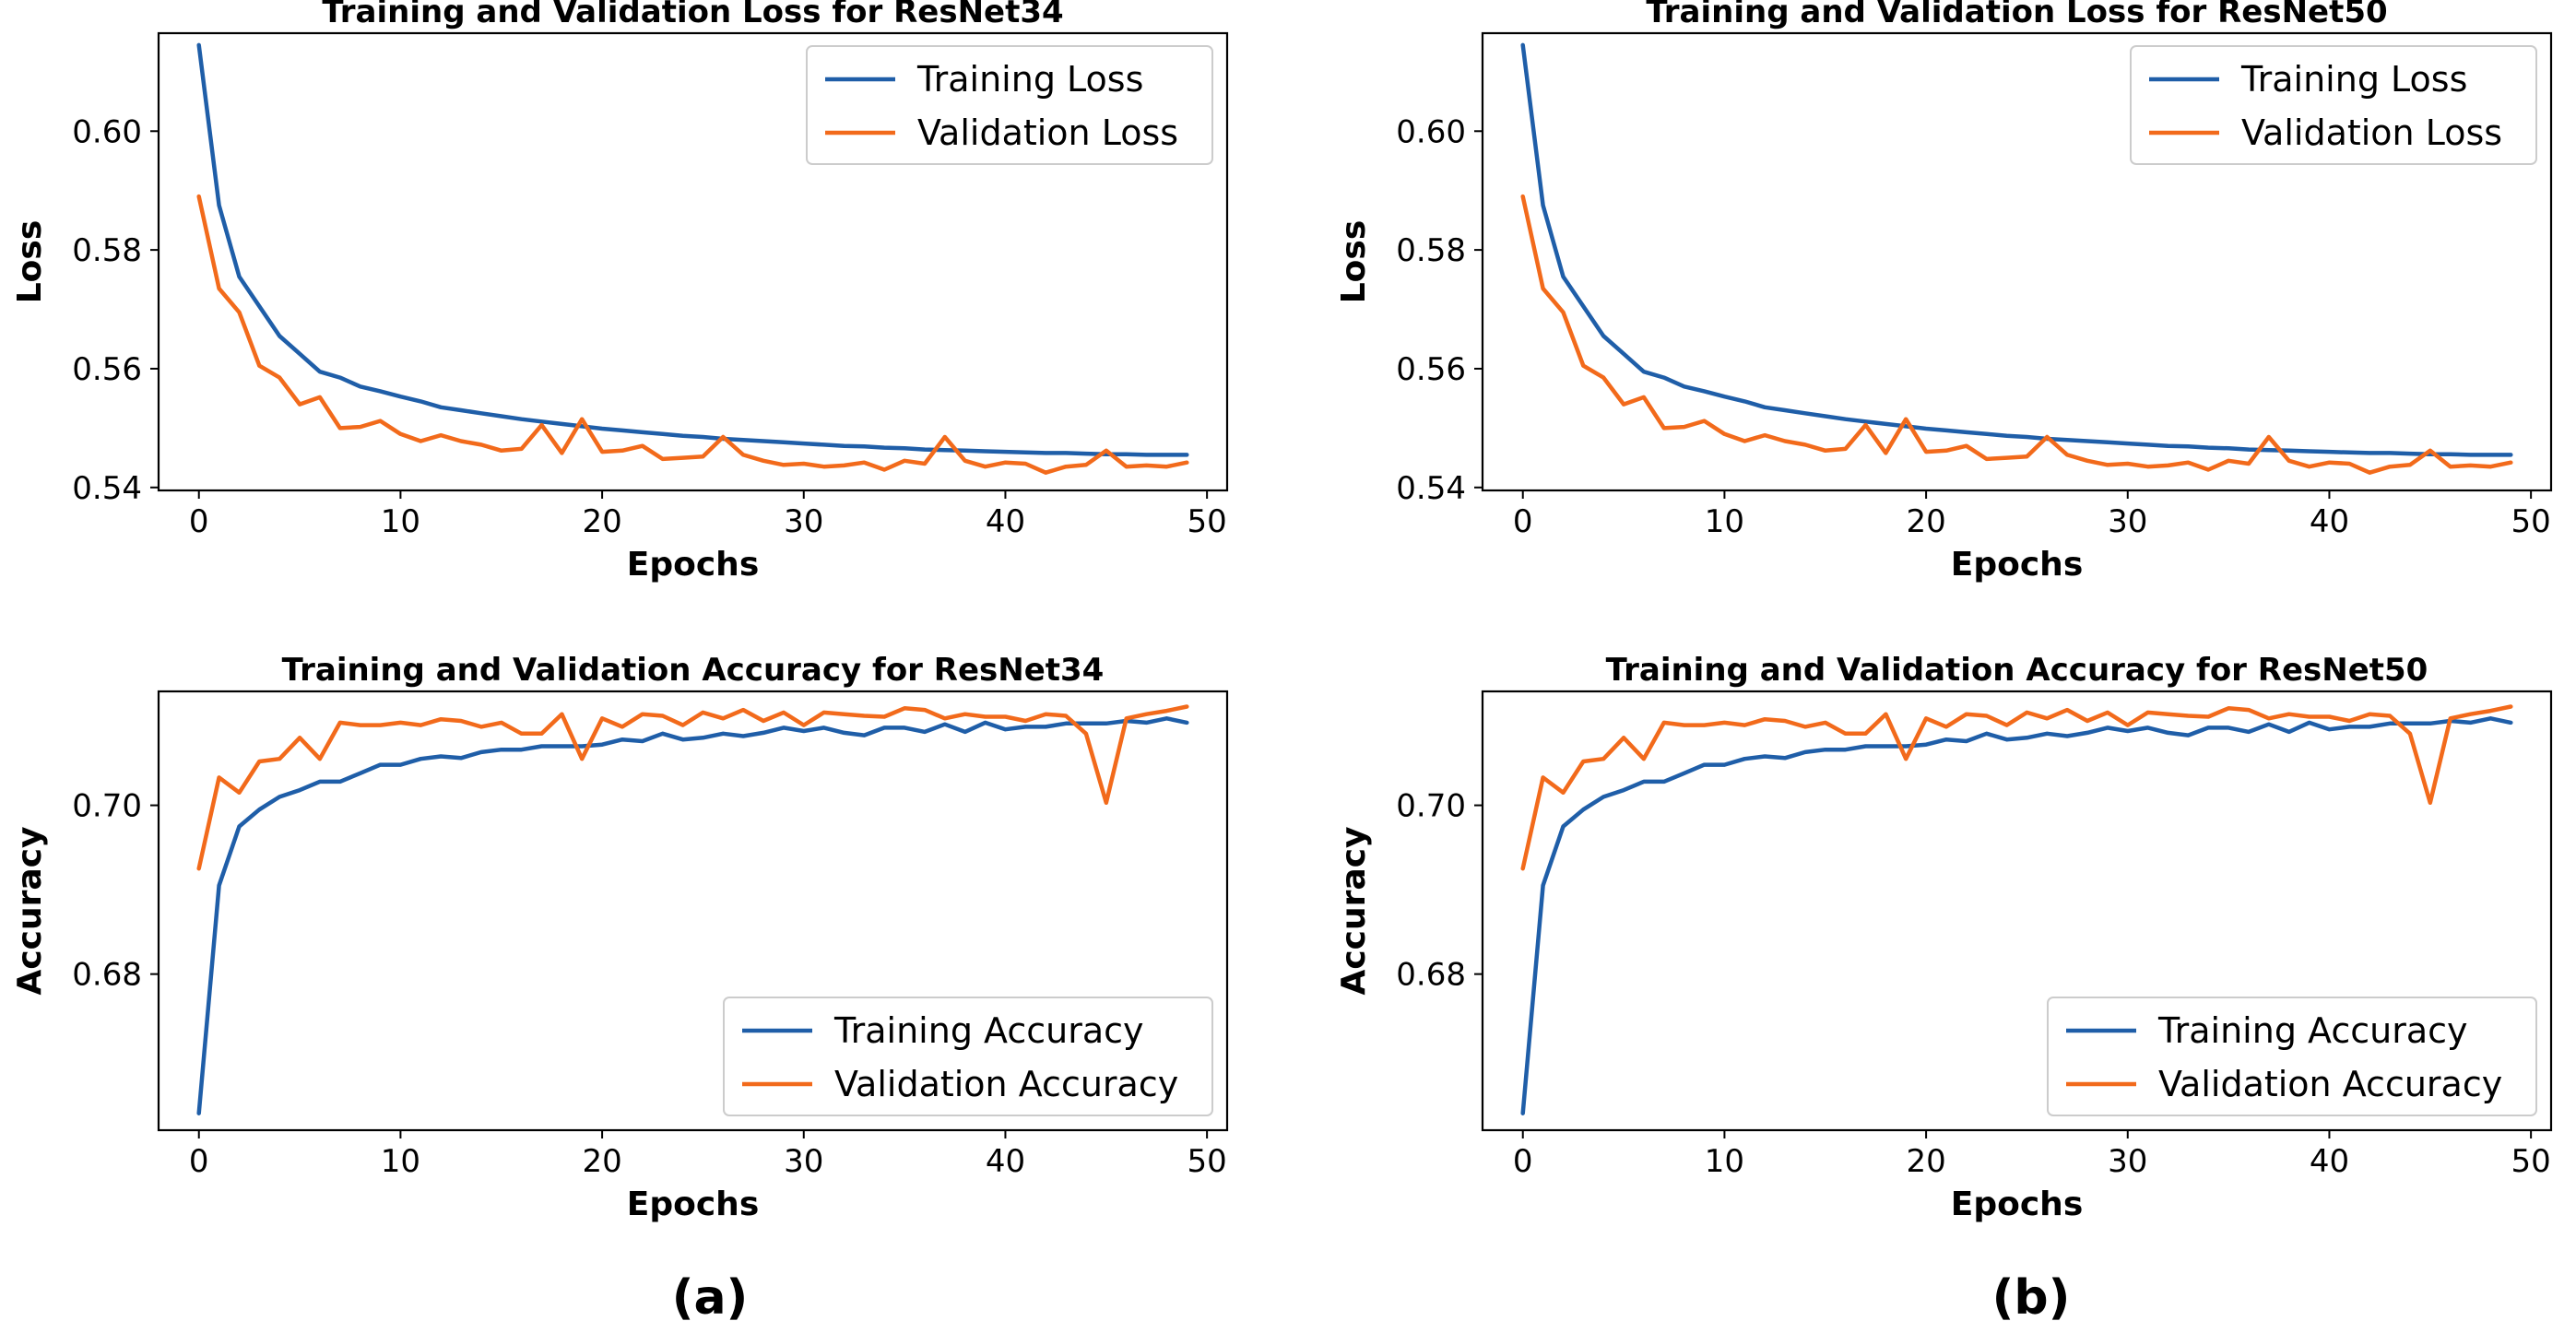  What do you see at coordinates (710, 1298) in the screenshot?
I see `caption-a: (a)` at bounding box center [710, 1298].